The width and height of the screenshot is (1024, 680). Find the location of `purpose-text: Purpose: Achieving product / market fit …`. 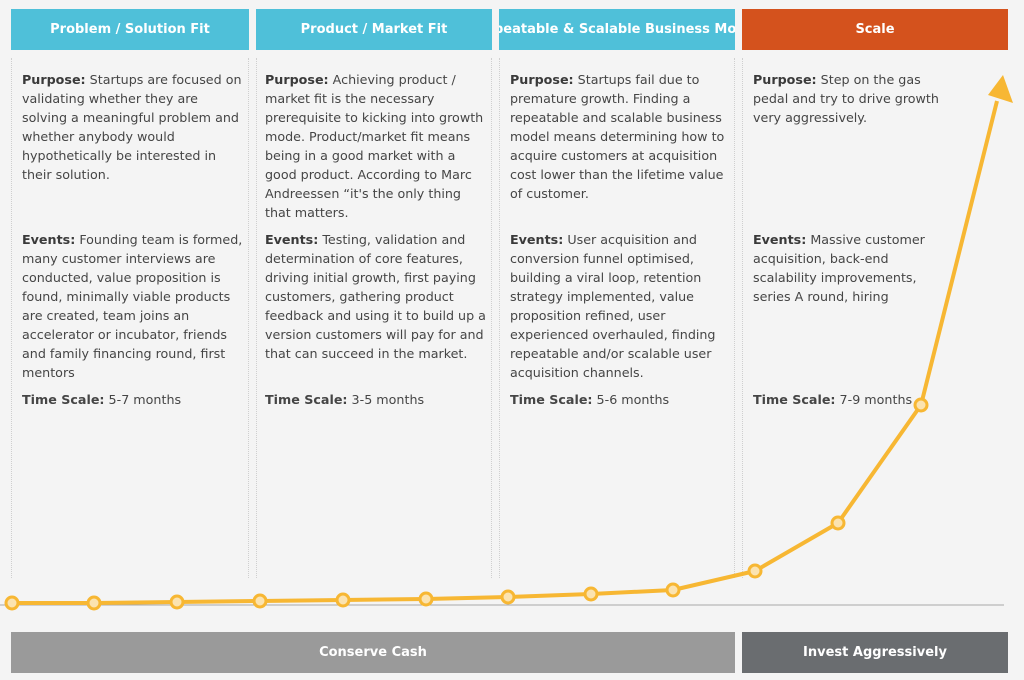

purpose-text: Purpose: Achieving product / market fit … is located at coordinates (376, 146).